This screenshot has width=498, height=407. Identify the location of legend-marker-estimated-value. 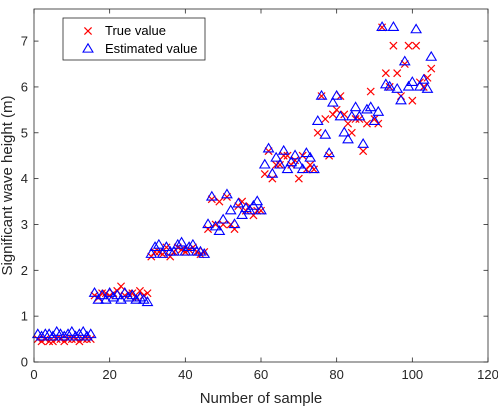
(88, 47).